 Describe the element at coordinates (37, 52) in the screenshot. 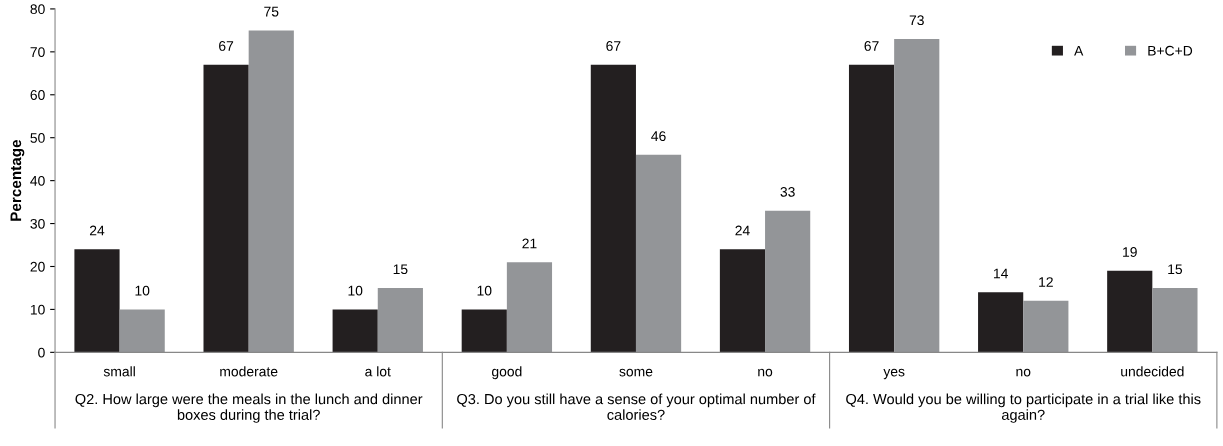

I see `y-tick-label: 70` at that location.